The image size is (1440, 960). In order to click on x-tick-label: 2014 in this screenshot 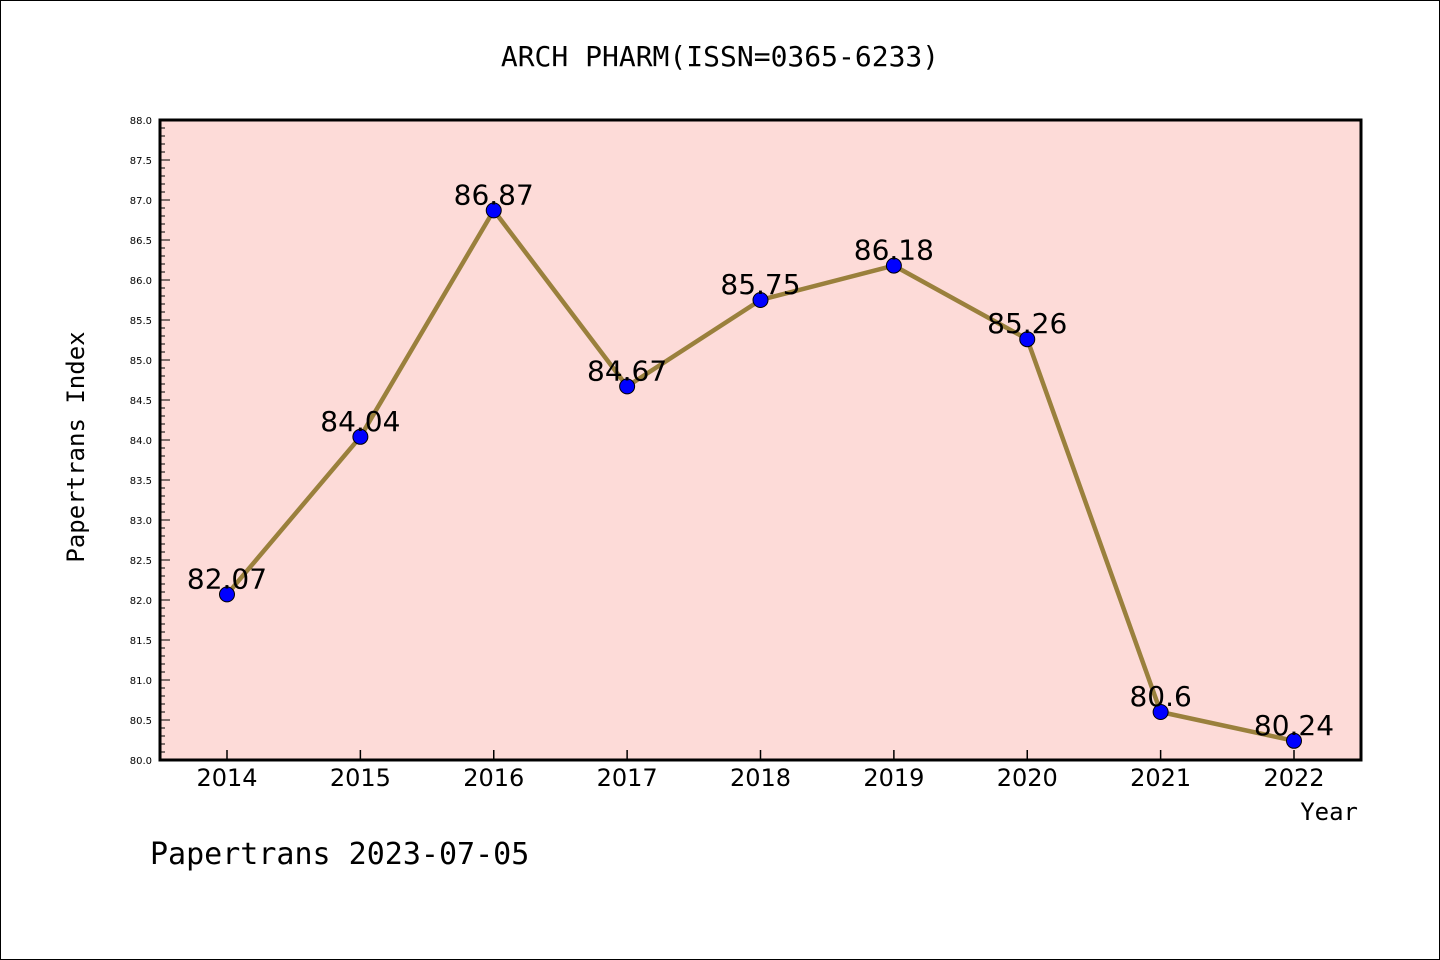, I will do `click(226, 778)`.